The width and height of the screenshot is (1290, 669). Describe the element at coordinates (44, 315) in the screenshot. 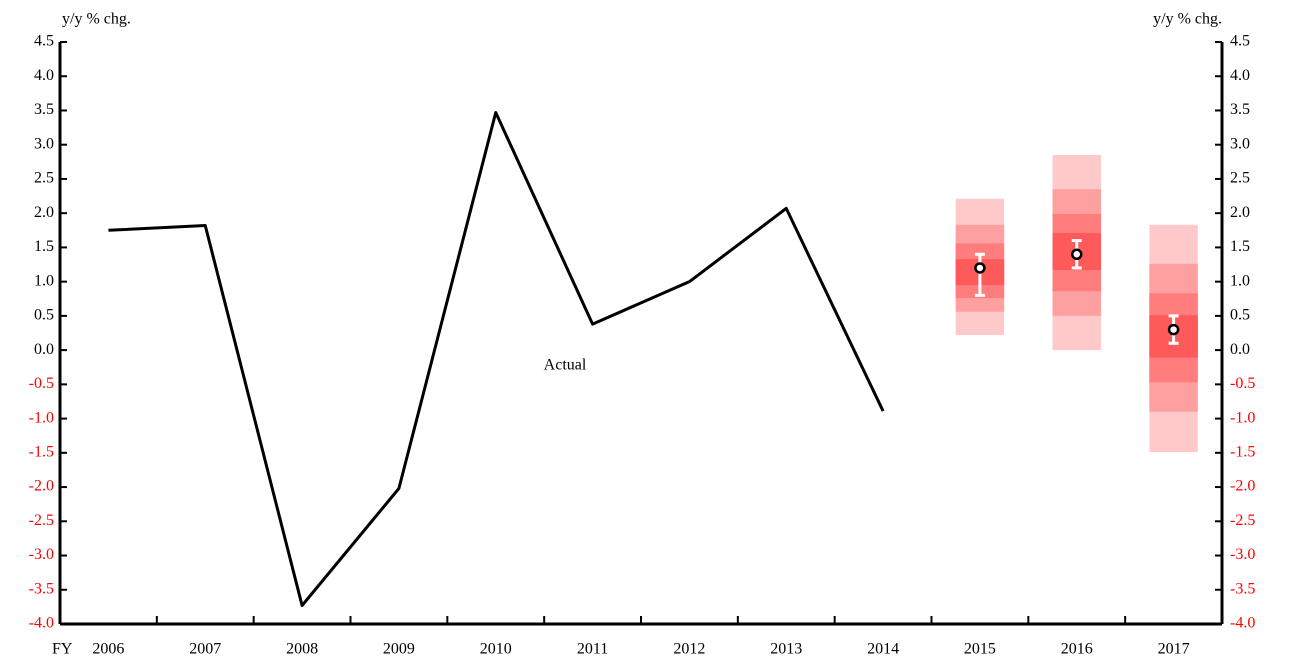

I see `y-tick-label: 0.5` at that location.